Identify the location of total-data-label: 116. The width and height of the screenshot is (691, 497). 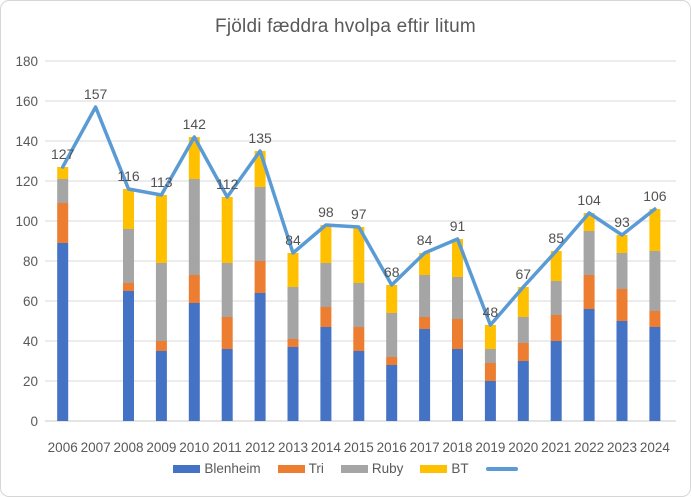
(128, 176).